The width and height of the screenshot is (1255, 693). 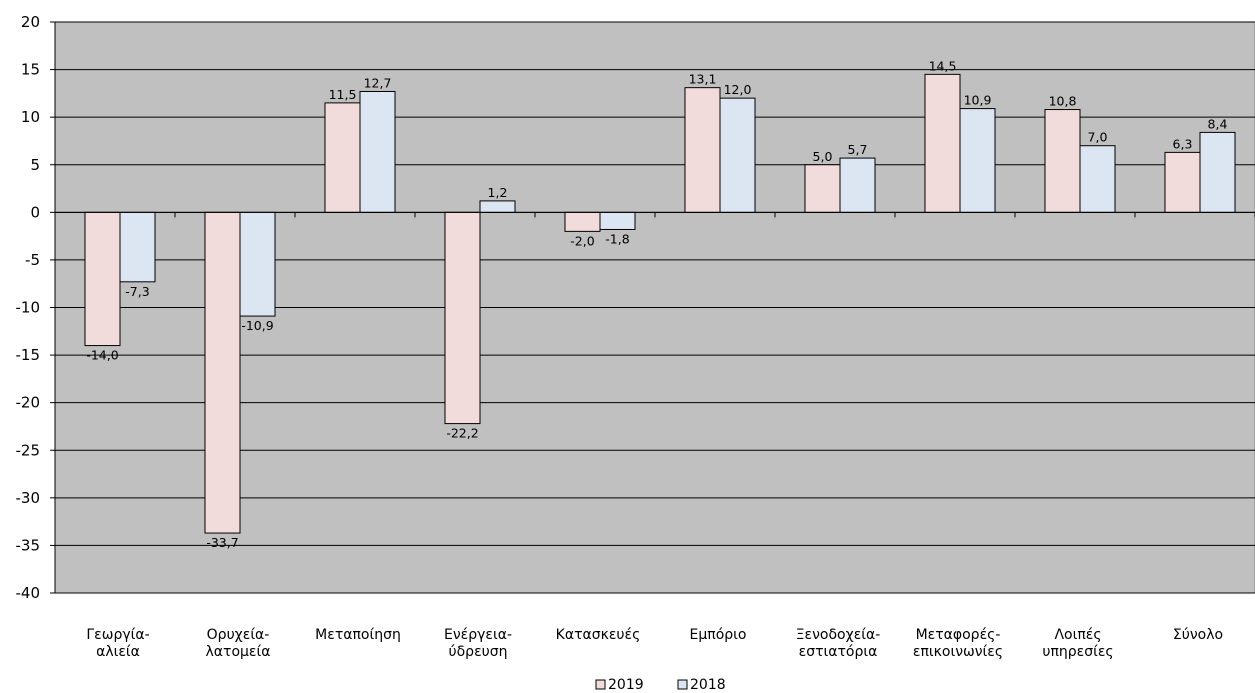 What do you see at coordinates (498, 192) in the screenshot?
I see `data-label-2018: 1,2` at bounding box center [498, 192].